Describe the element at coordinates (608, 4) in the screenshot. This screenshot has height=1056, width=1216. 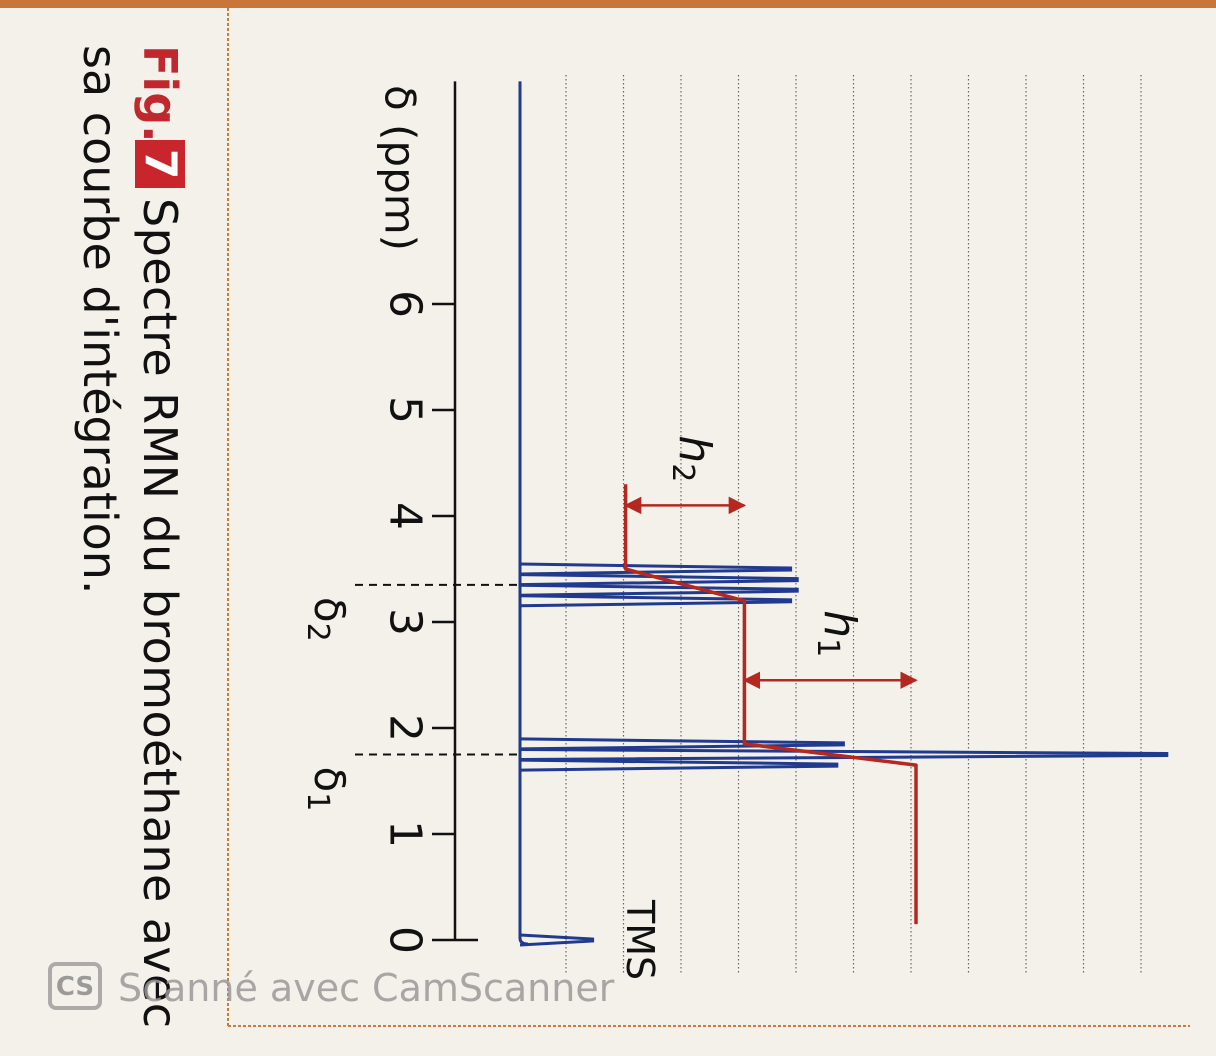
I see `top-edge` at that location.